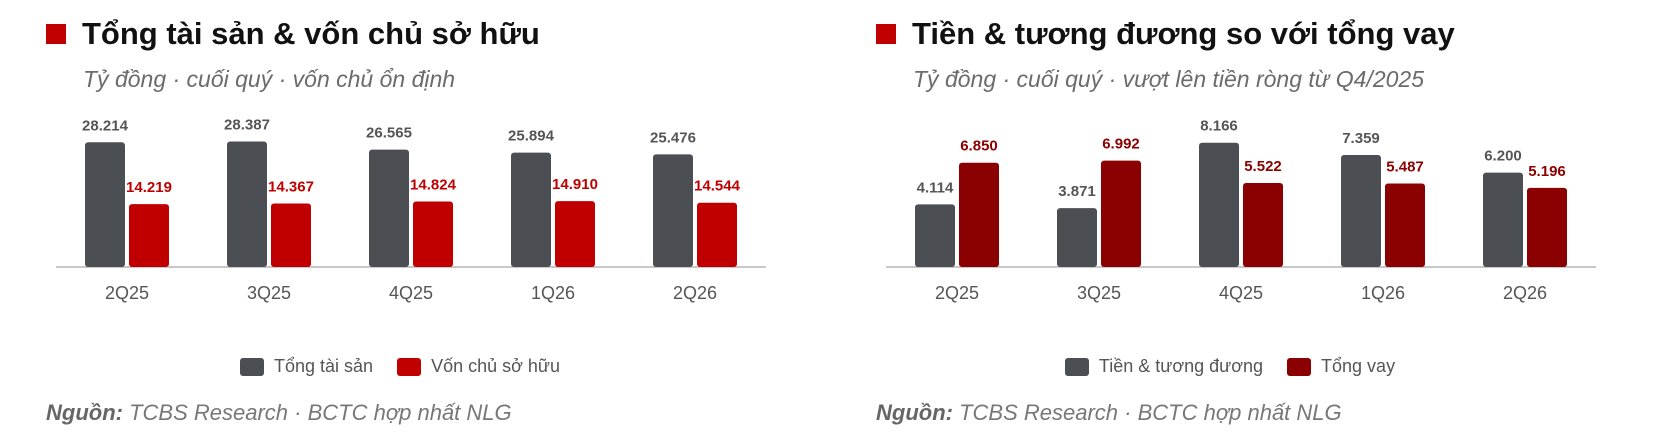 The width and height of the screenshot is (1660, 448). Describe the element at coordinates (389, 133) in the screenshot. I see `data-label: 26.565` at that location.